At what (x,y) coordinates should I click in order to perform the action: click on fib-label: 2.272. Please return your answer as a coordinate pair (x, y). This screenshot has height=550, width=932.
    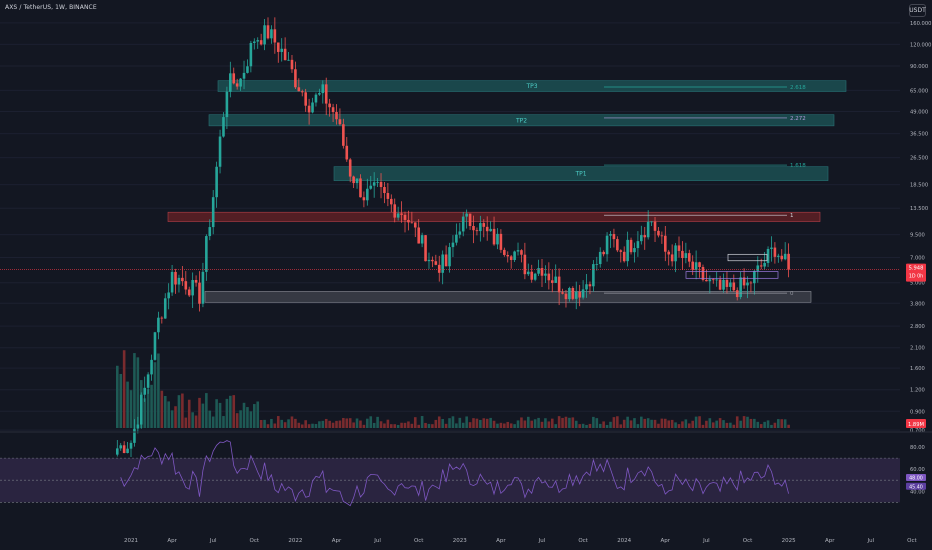
    Looking at the image, I should click on (798, 119).